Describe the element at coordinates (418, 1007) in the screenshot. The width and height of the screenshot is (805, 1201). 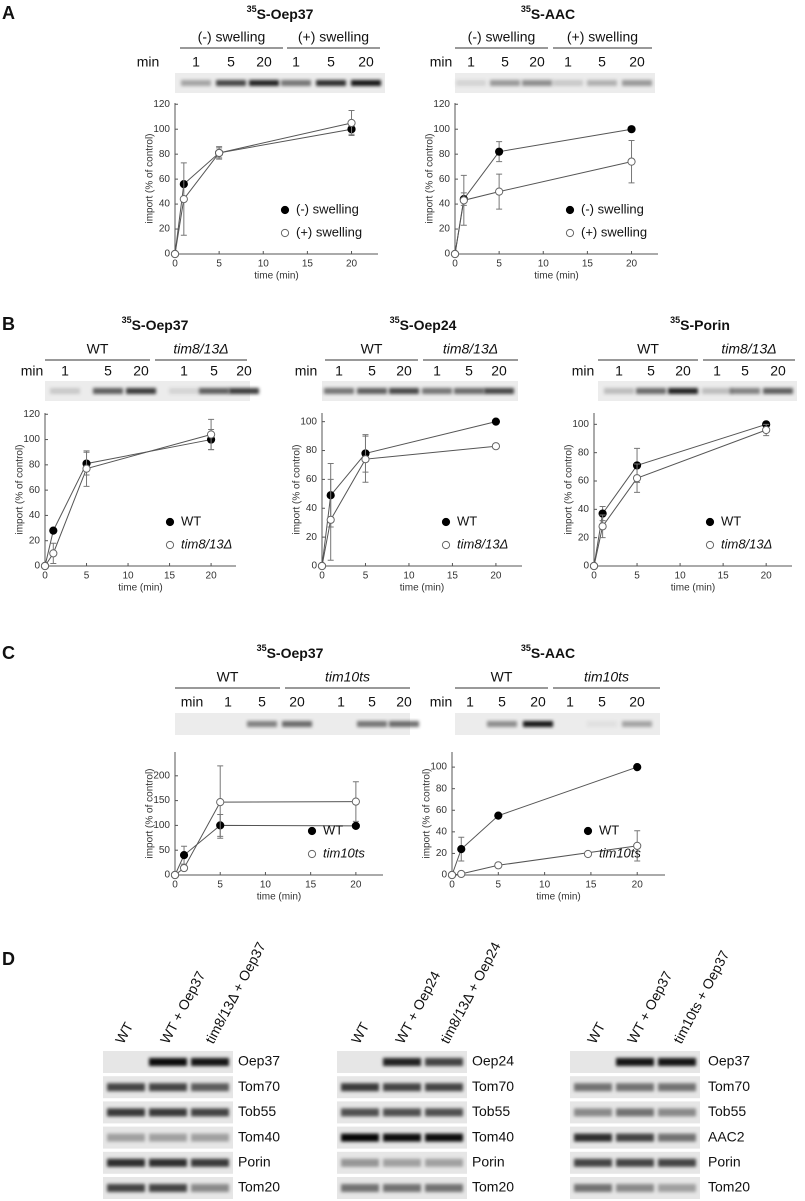
I see `blot-lane-label: WT + Oep24` at that location.